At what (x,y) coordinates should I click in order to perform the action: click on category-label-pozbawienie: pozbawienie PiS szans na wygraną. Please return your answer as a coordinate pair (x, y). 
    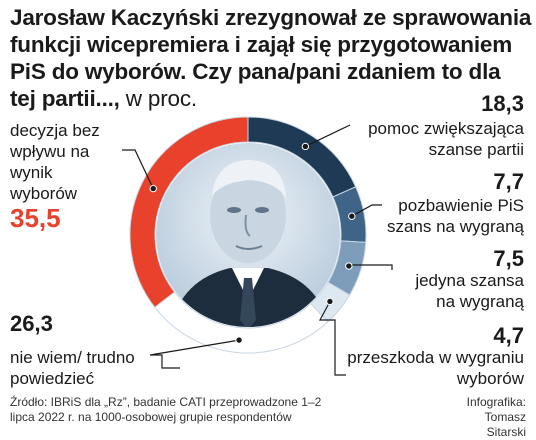
    Looking at the image, I should click on (455, 216).